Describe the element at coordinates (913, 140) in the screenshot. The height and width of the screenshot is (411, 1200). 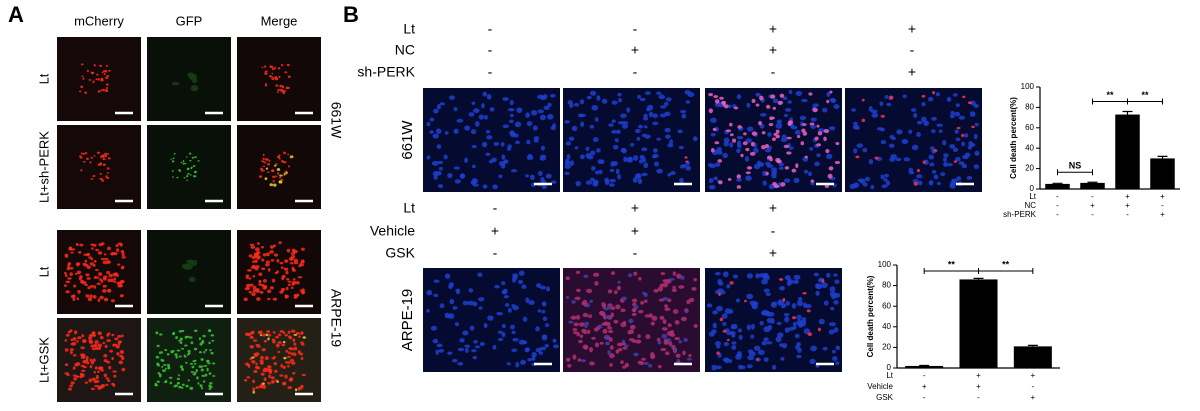
I see `micrograph` at that location.